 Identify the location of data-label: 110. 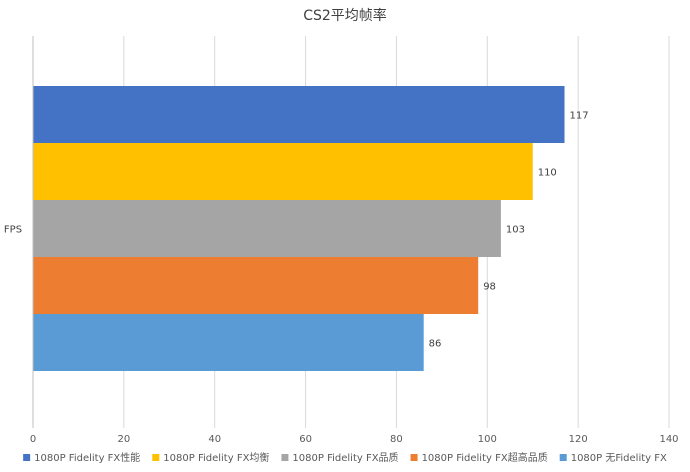
(547, 173).